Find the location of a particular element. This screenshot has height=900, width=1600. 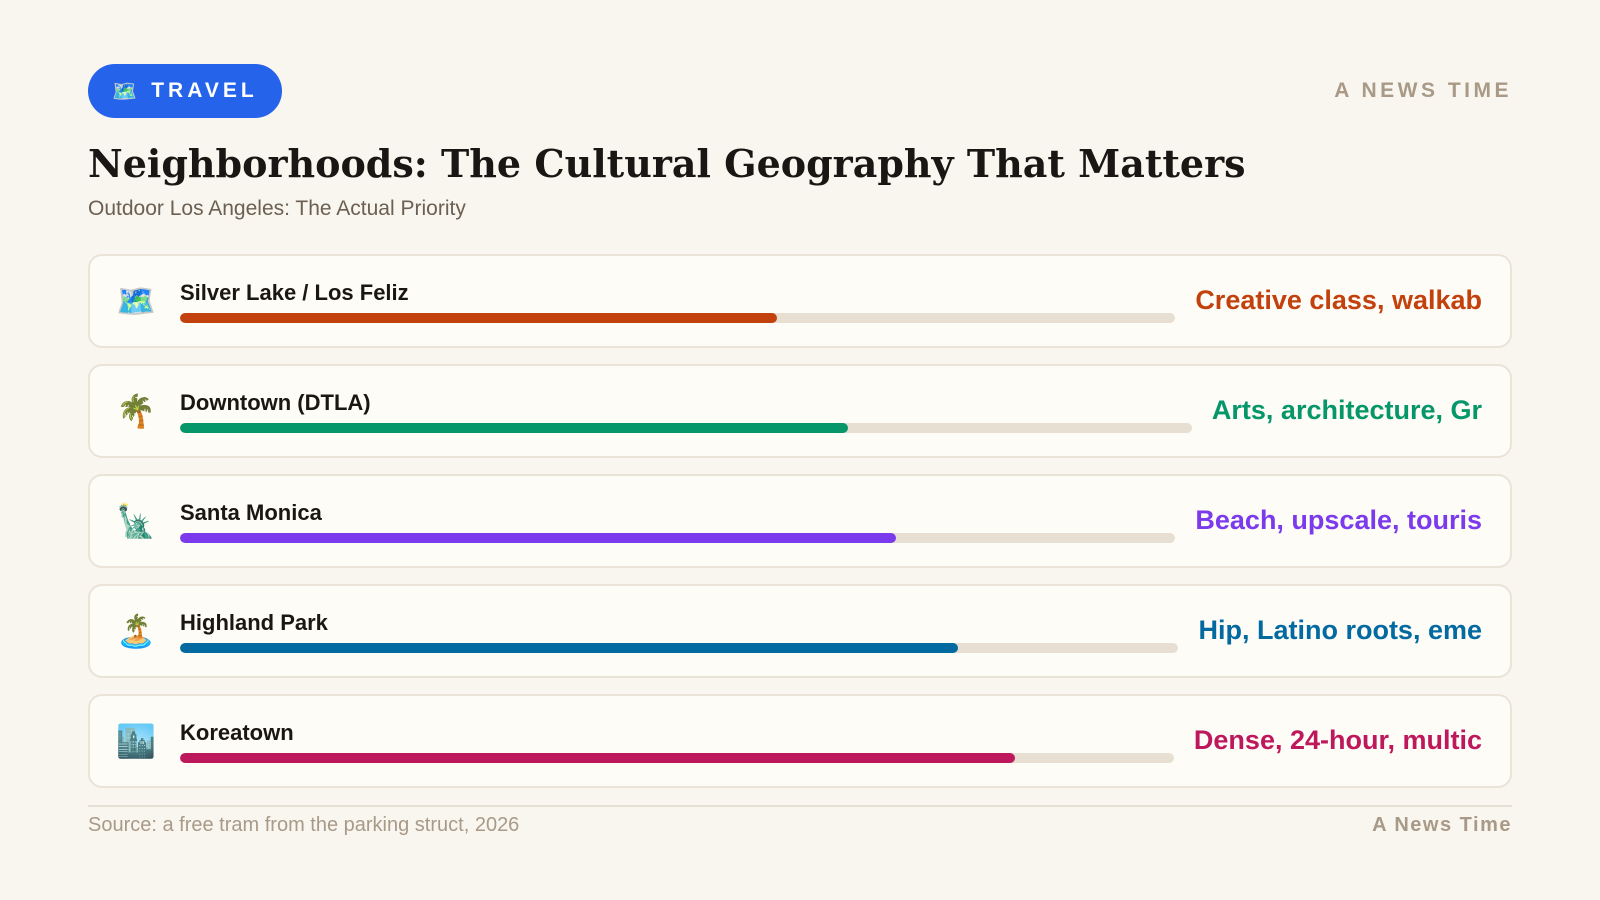

category-label: Silver Lake / Los Feliz is located at coordinates (294, 292).